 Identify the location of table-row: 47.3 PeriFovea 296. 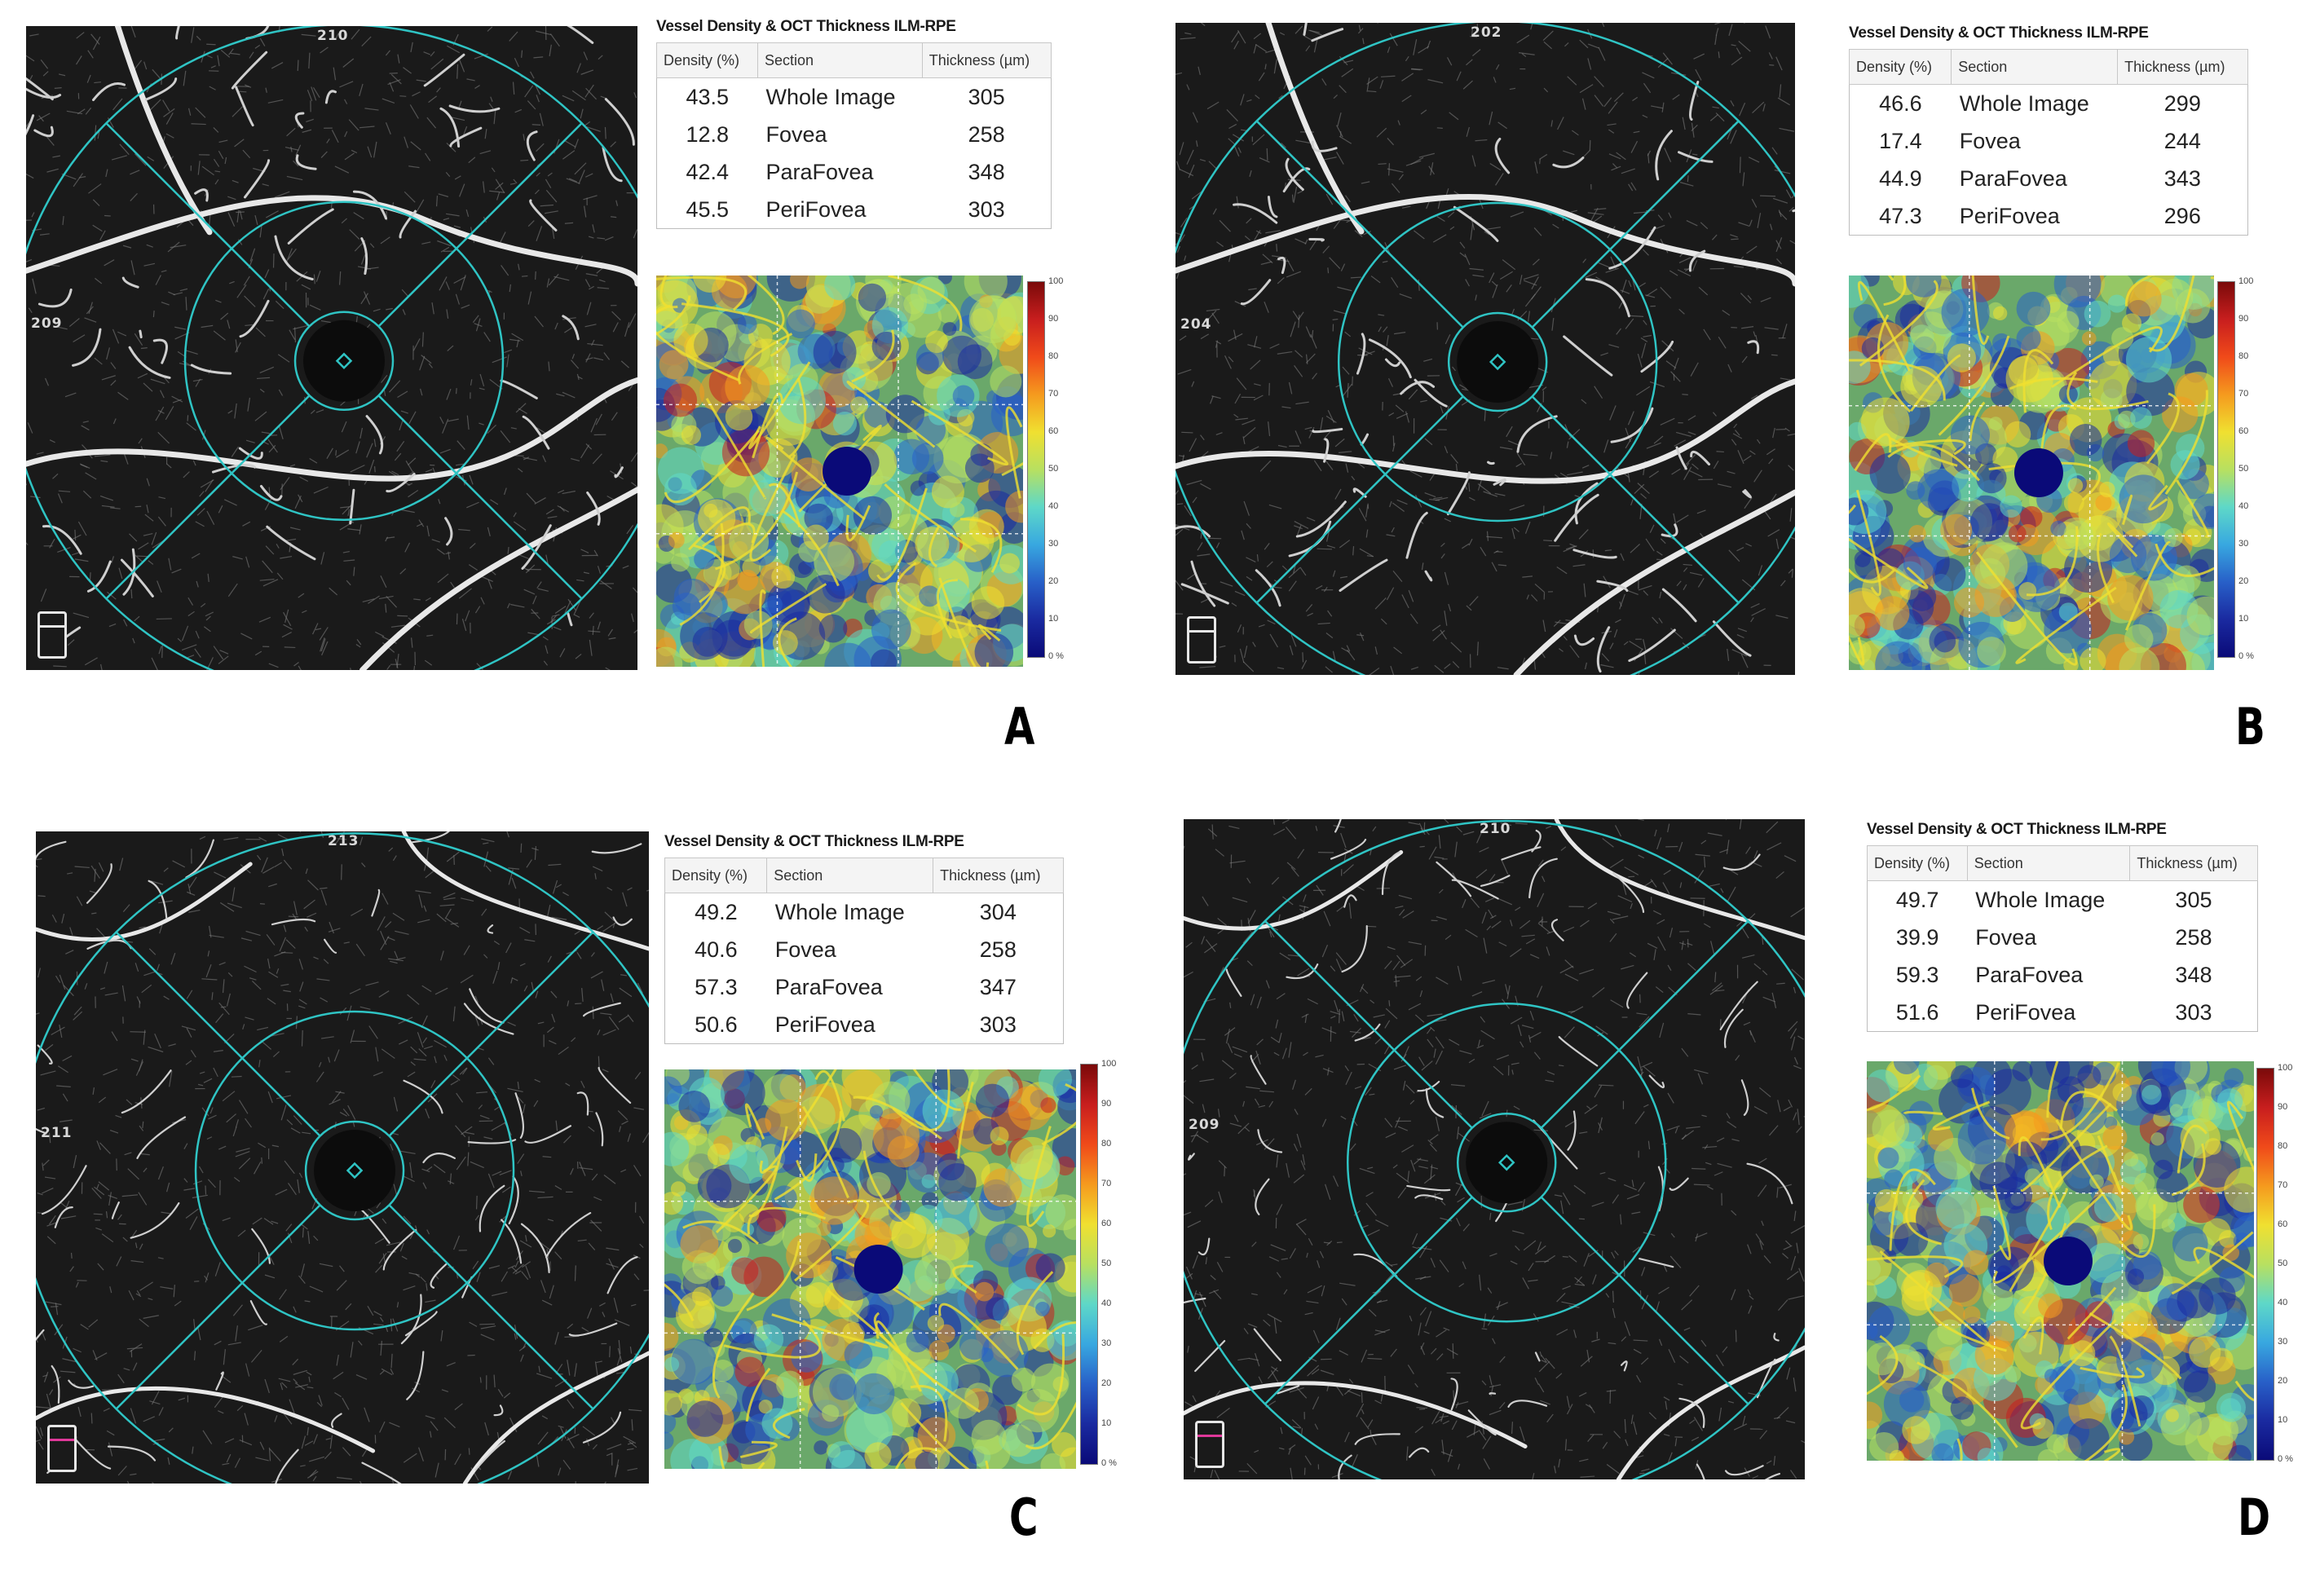
(2049, 216).